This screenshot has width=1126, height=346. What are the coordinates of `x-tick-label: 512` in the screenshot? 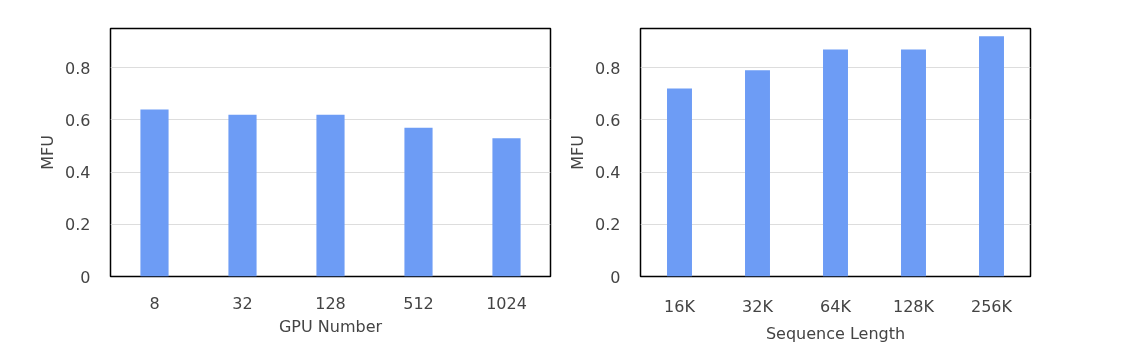 It's located at (418, 303).